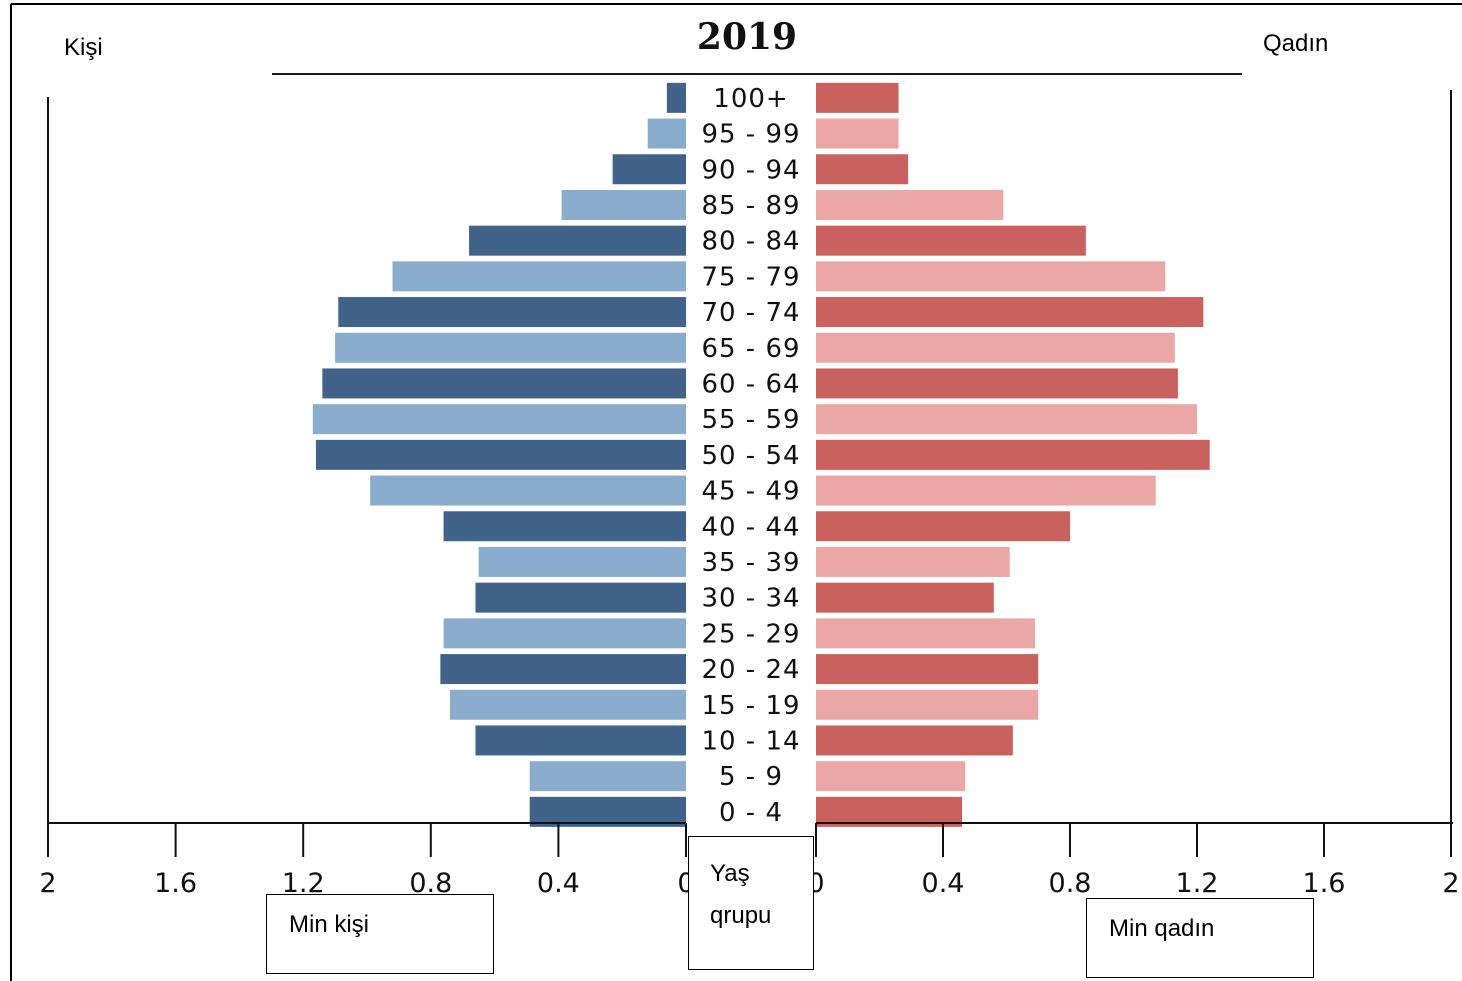 Image resolution: width=1462 pixels, height=981 pixels. I want to click on age-group-label: 50 - 54, so click(750, 456).